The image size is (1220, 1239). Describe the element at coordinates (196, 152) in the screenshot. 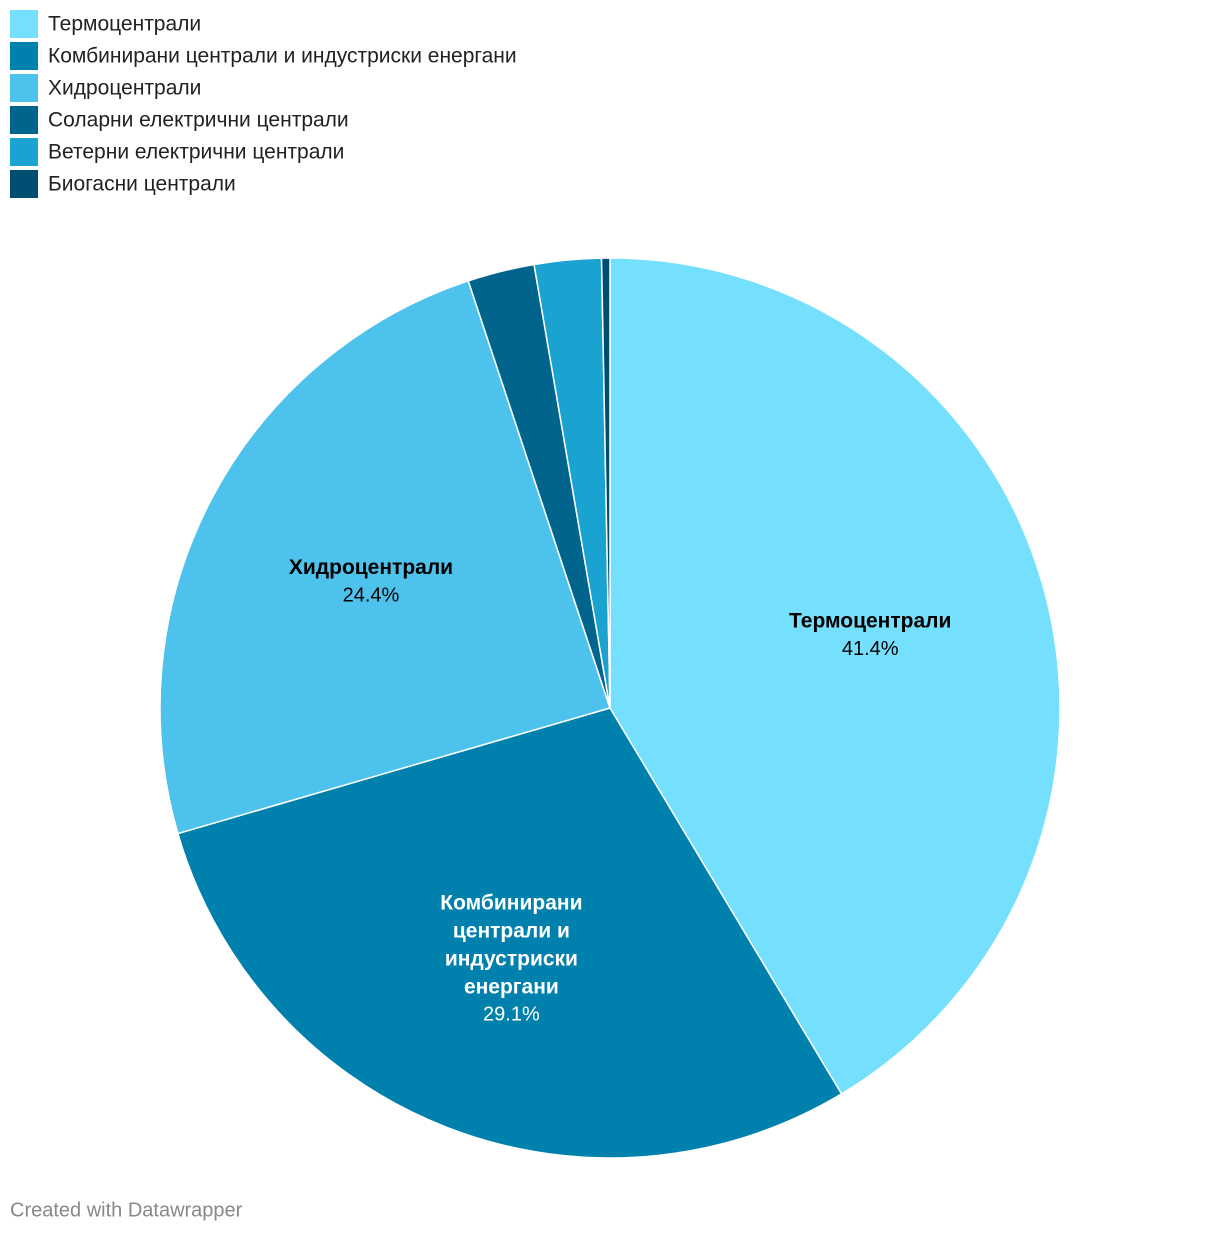

I see `legend-label: Ветерни електрични централи` at that location.